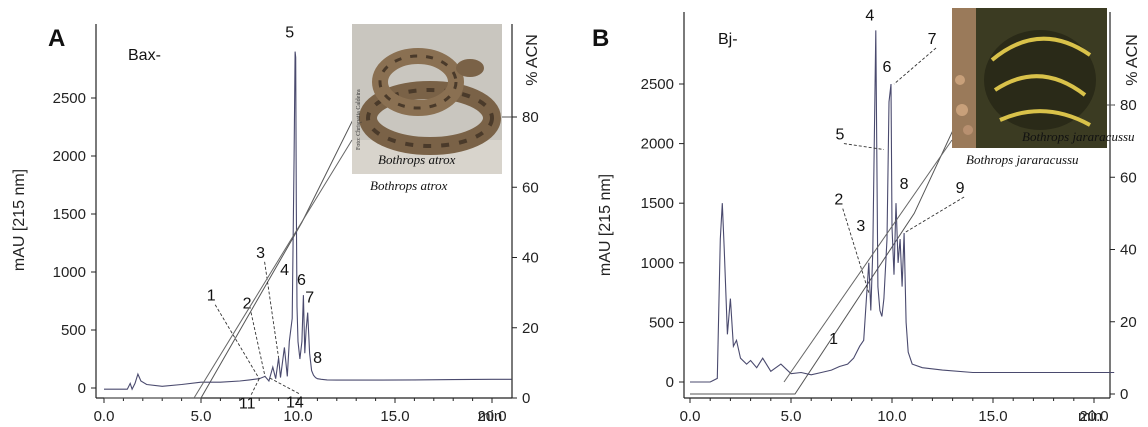 This screenshot has height=427, width=1148. What do you see at coordinates (247, 404) in the screenshot?
I see `peak-label-11: 11` at bounding box center [247, 404].